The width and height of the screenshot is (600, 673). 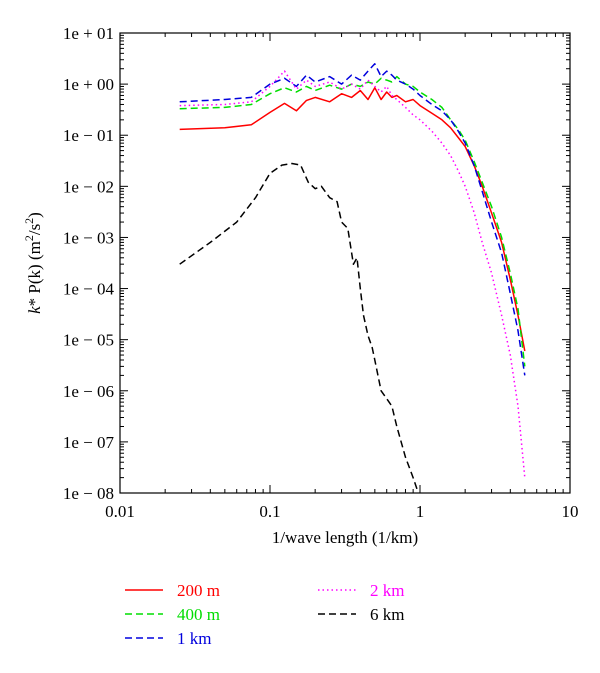 What do you see at coordinates (269, 511) in the screenshot?
I see `x-tick-label: 0.1` at bounding box center [269, 511].